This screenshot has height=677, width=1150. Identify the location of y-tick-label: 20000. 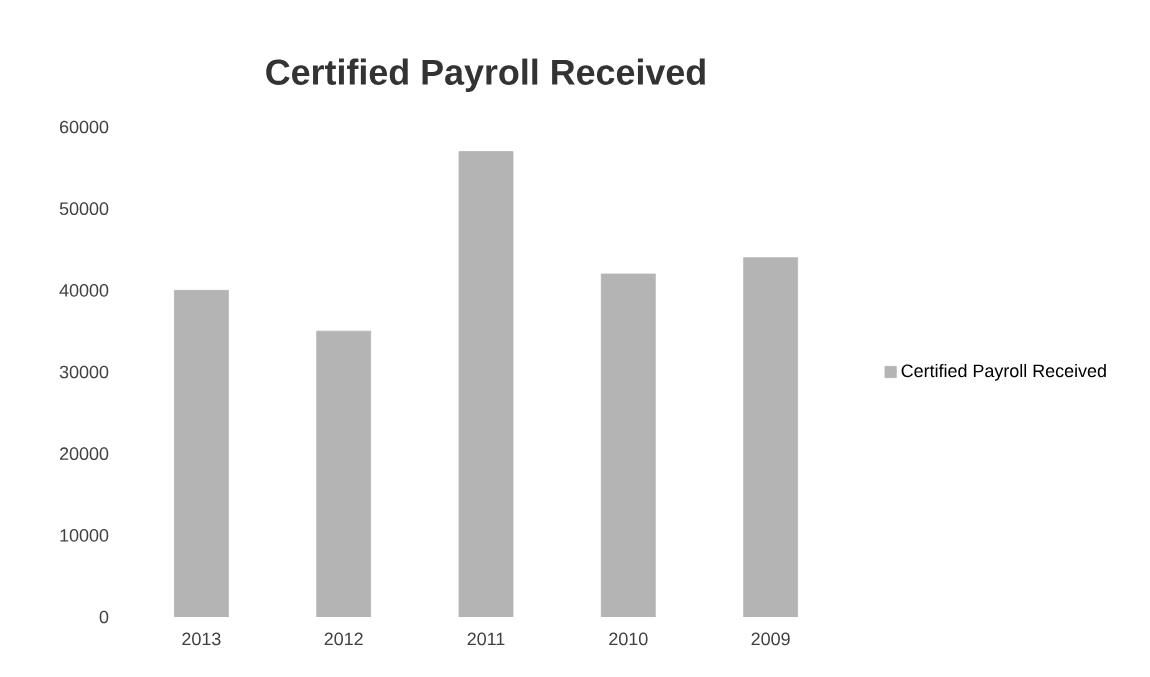
(84, 454).